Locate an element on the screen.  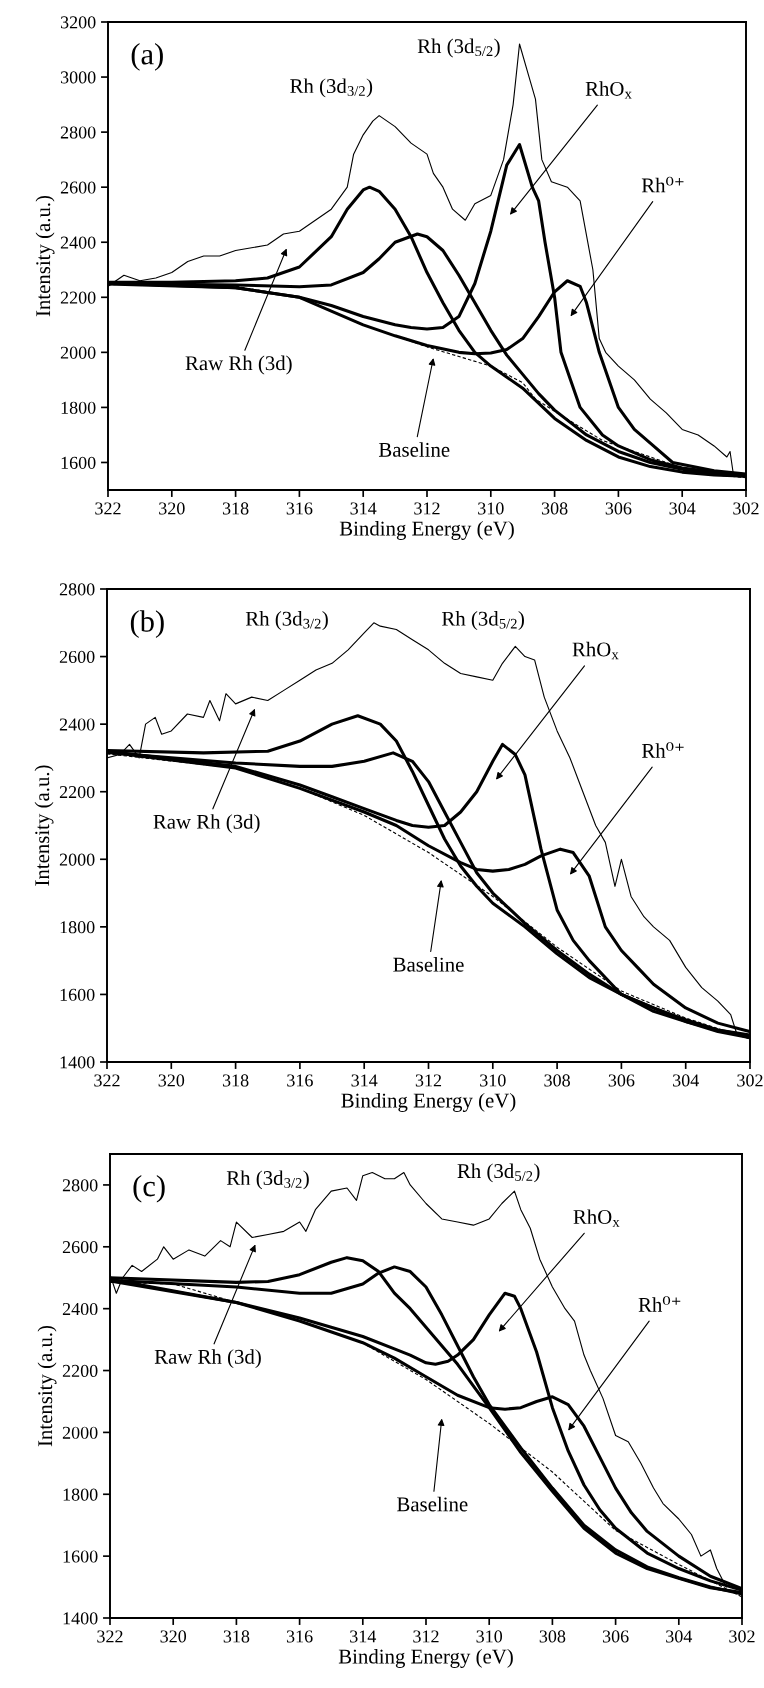
y-tick-label: 3000 is located at coordinates (78, 77).